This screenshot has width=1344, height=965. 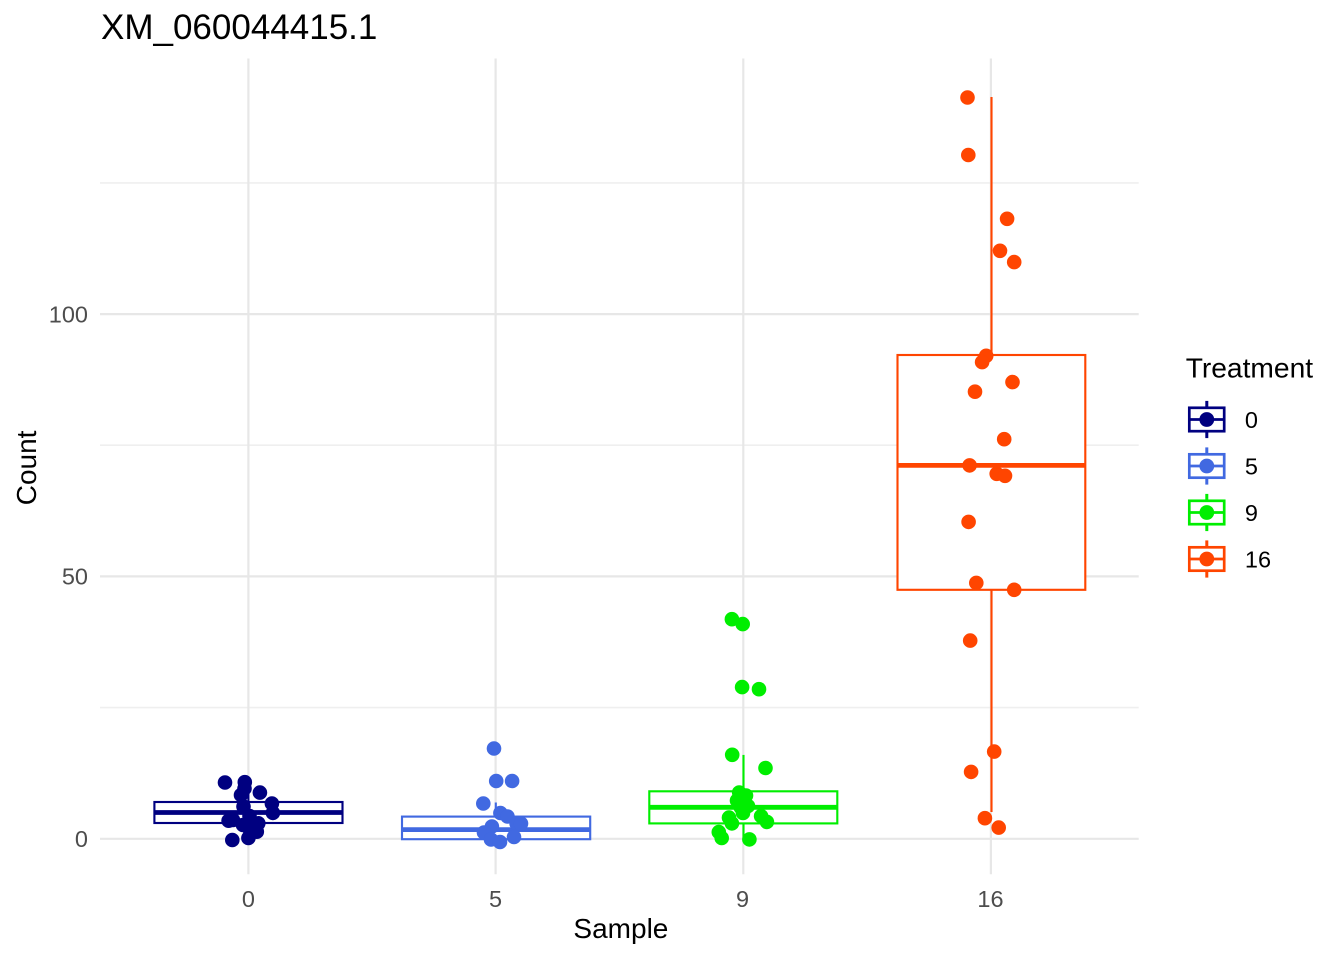 What do you see at coordinates (1250, 368) in the screenshot?
I see `svg-text: Treatment` at bounding box center [1250, 368].